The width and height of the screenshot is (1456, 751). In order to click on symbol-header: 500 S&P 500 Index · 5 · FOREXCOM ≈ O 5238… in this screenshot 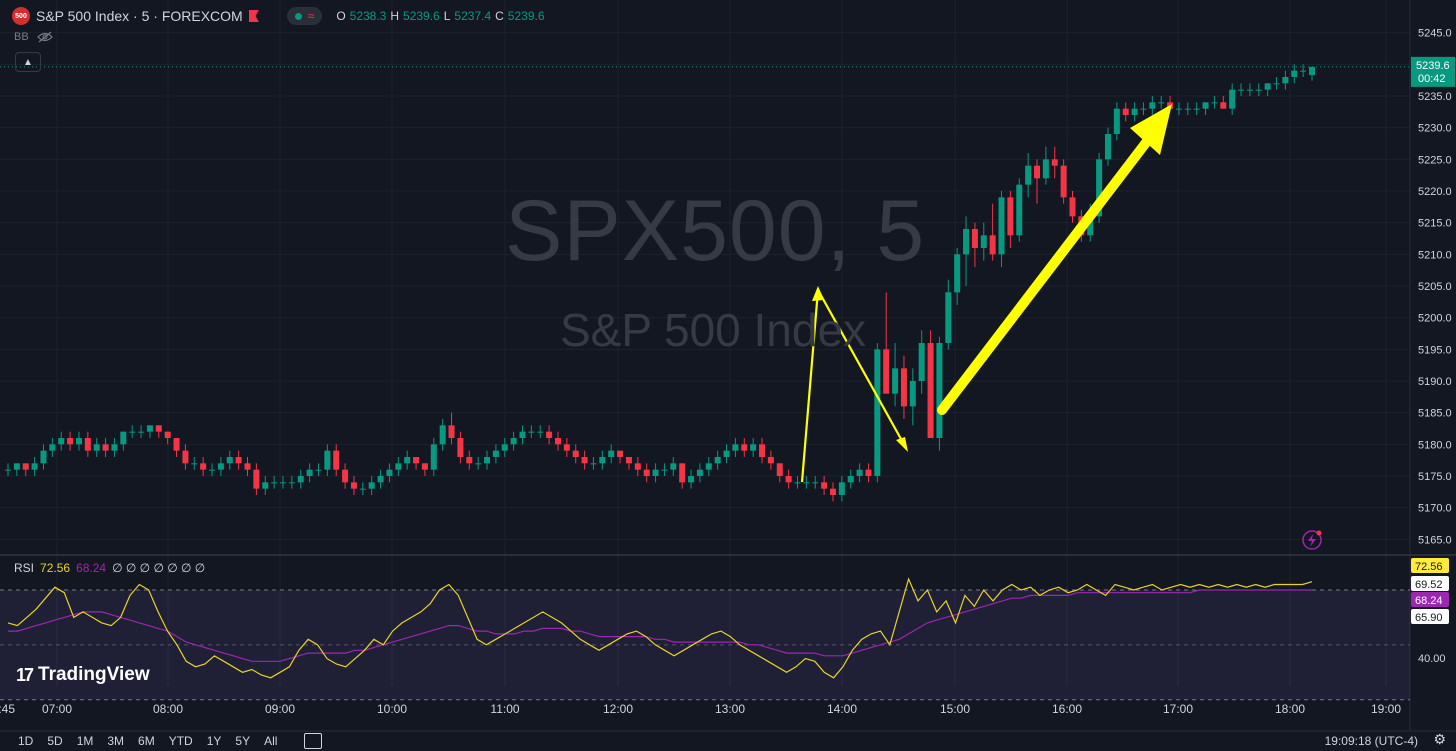, I will do `click(278, 16)`.